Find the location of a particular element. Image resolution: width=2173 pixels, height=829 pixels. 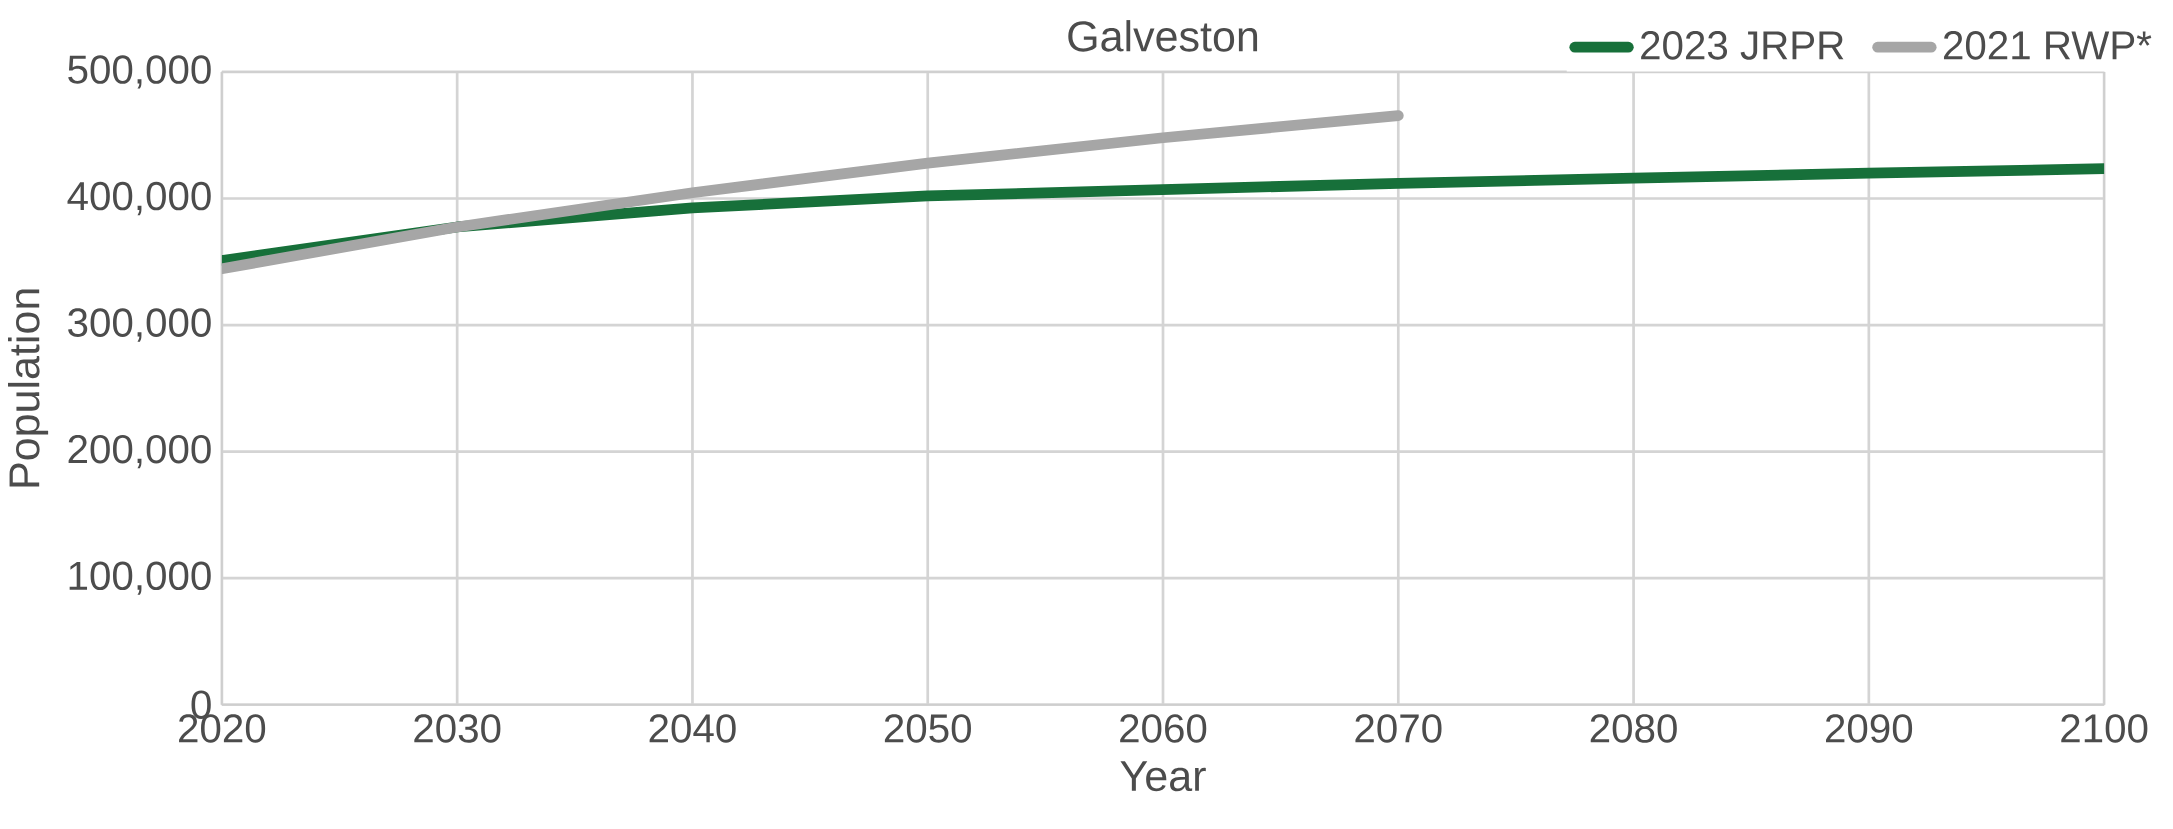

x-tick-label: 2030 is located at coordinates (457, 728).